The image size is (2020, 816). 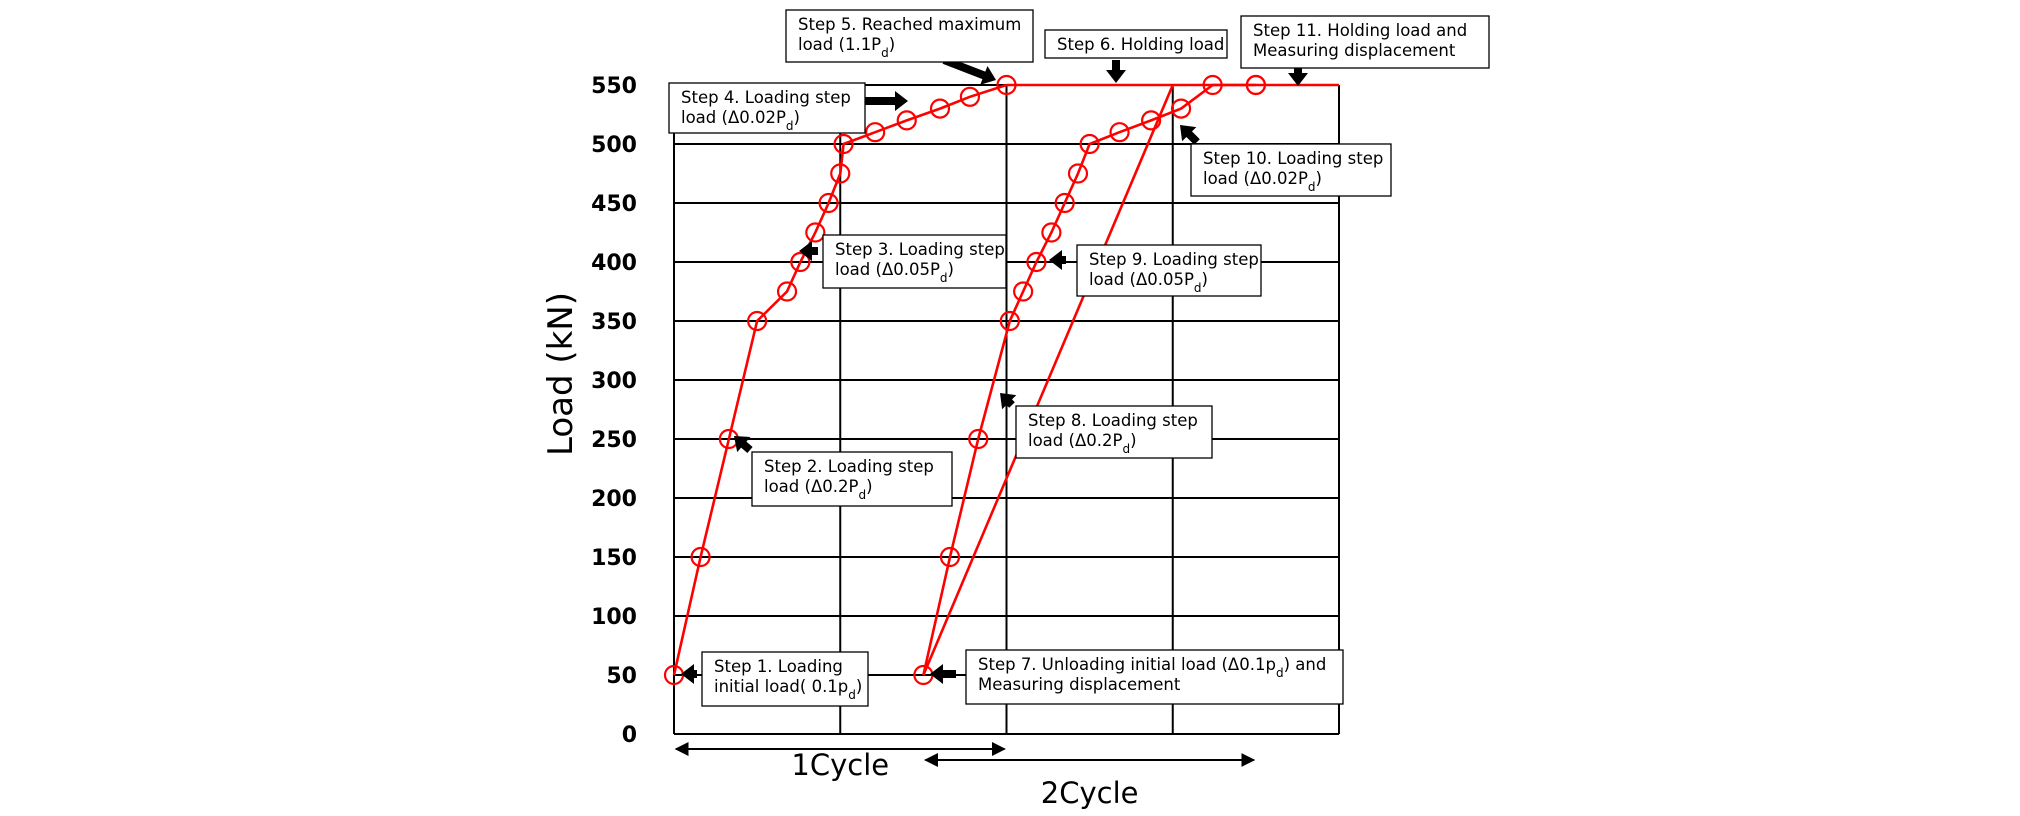 I want to click on y-tick-label: 500, so click(x=614, y=145).